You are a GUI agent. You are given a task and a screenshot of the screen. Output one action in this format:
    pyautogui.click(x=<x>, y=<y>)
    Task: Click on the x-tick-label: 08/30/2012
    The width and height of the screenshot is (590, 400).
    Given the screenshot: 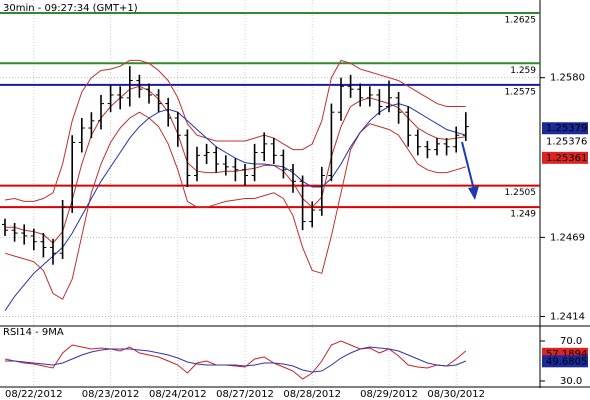 What is the action you would take?
    pyautogui.click(x=456, y=394)
    